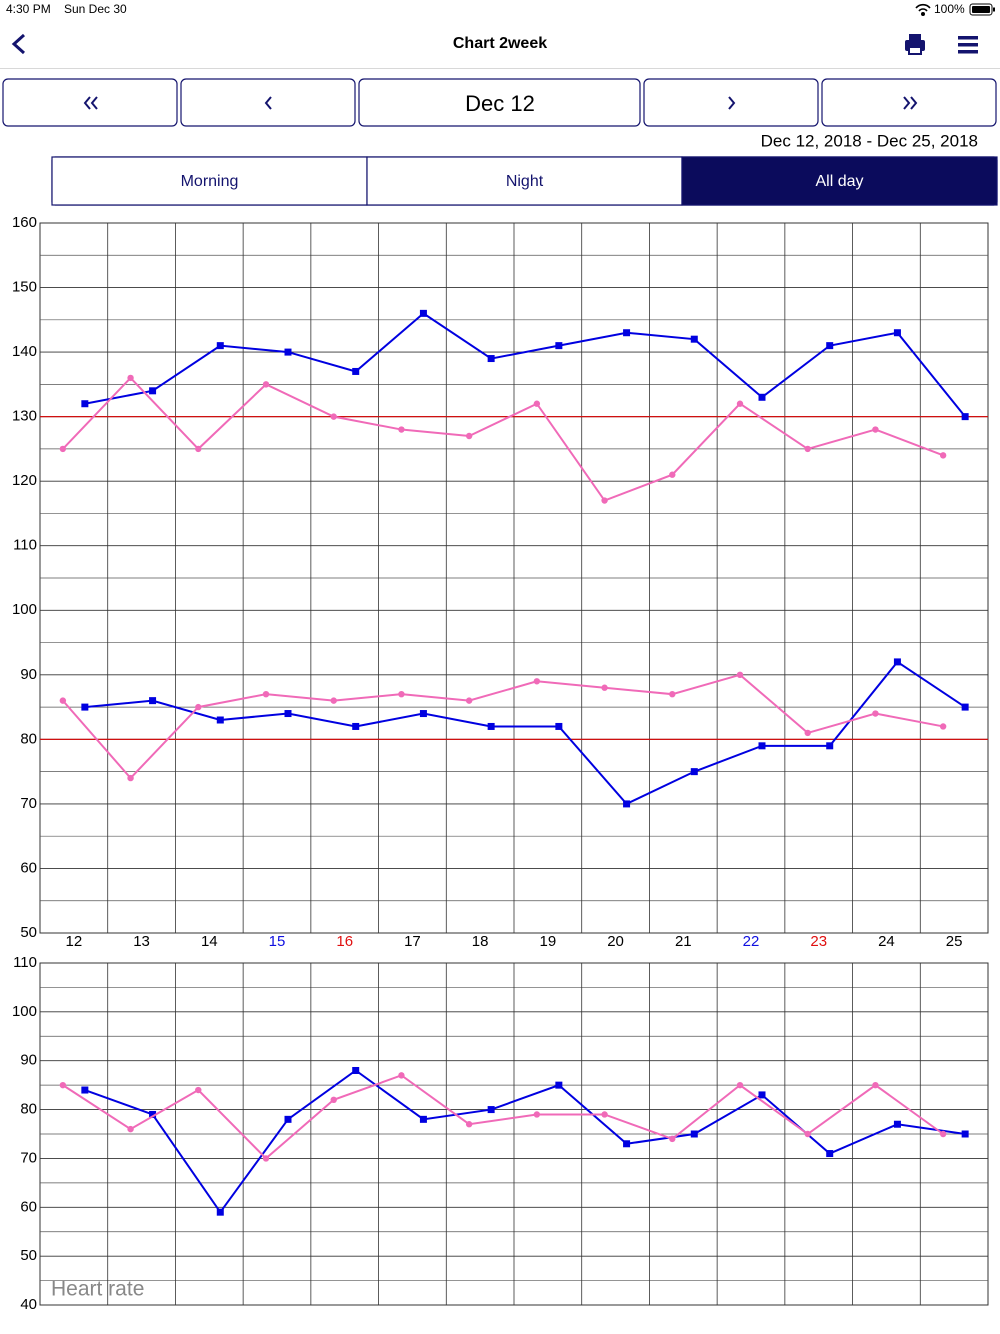  I want to click on y-tick-label: 60, so click(28, 867).